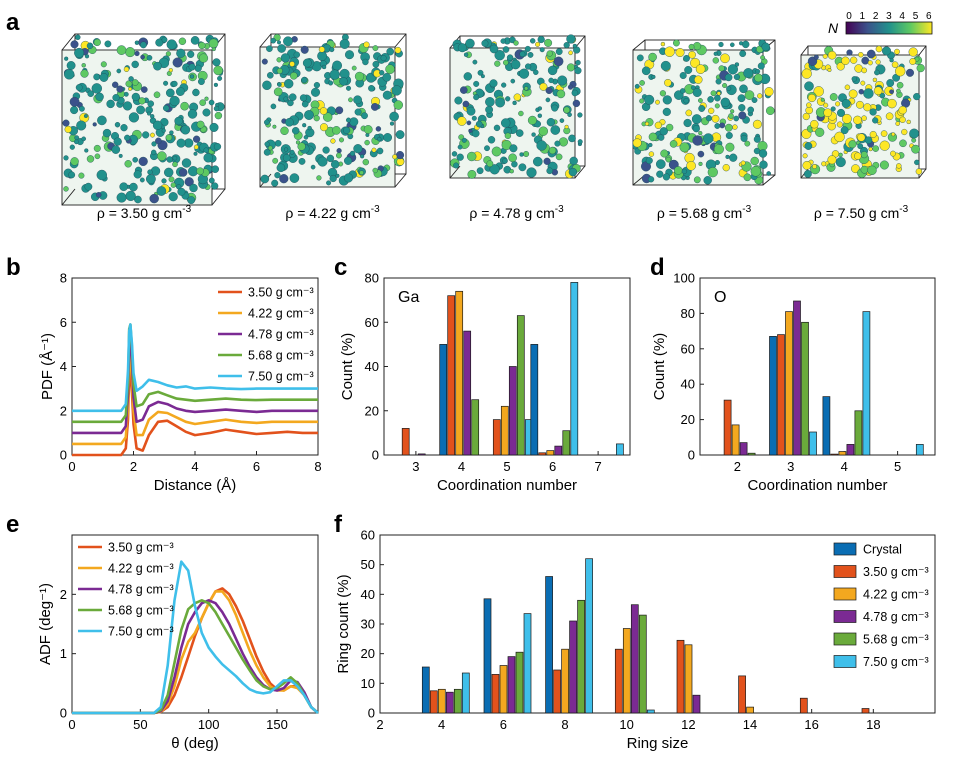 The width and height of the screenshot is (970, 767). What do you see at coordinates (903, 209) in the screenshot?
I see `caption-superscript: -3` at bounding box center [903, 209].